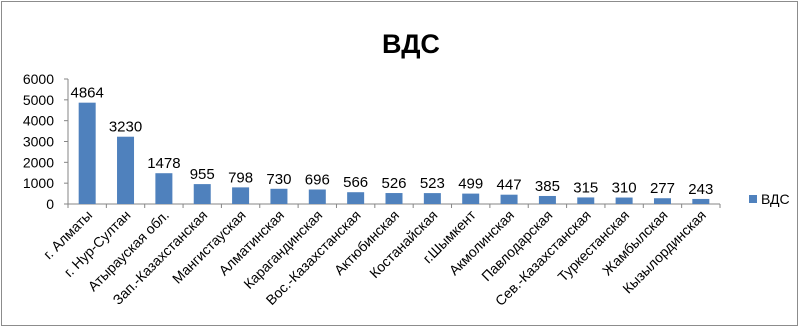 The width and height of the screenshot is (801, 329). Describe the element at coordinates (97, 243) in the screenshot. I see `x-tick-label: г. Нур-Султан` at that location.